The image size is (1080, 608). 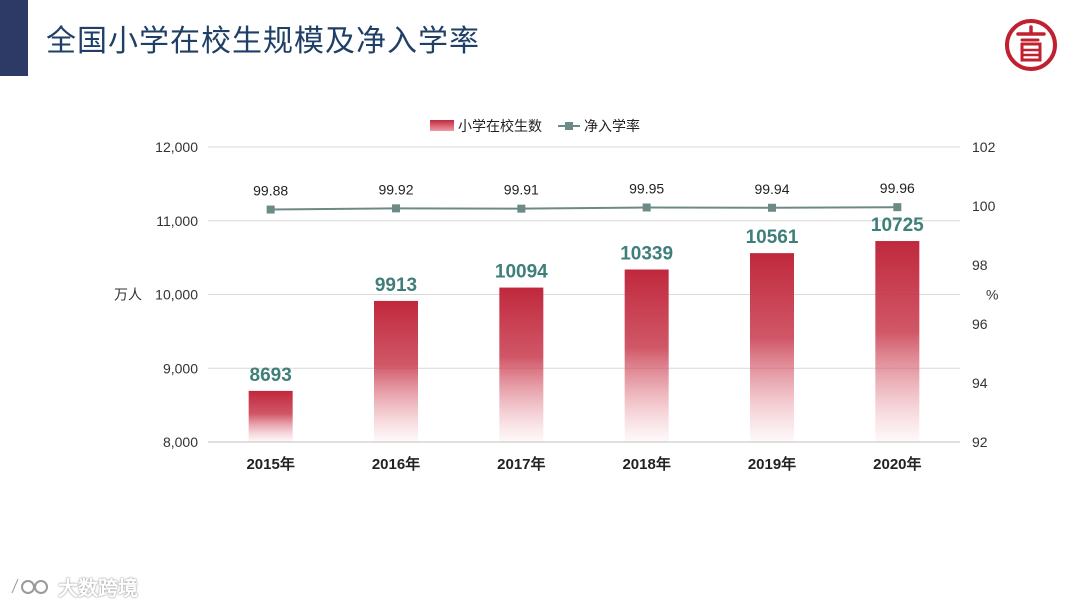 What do you see at coordinates (897, 188) in the screenshot?
I see `line-data-label: 99.96` at bounding box center [897, 188].